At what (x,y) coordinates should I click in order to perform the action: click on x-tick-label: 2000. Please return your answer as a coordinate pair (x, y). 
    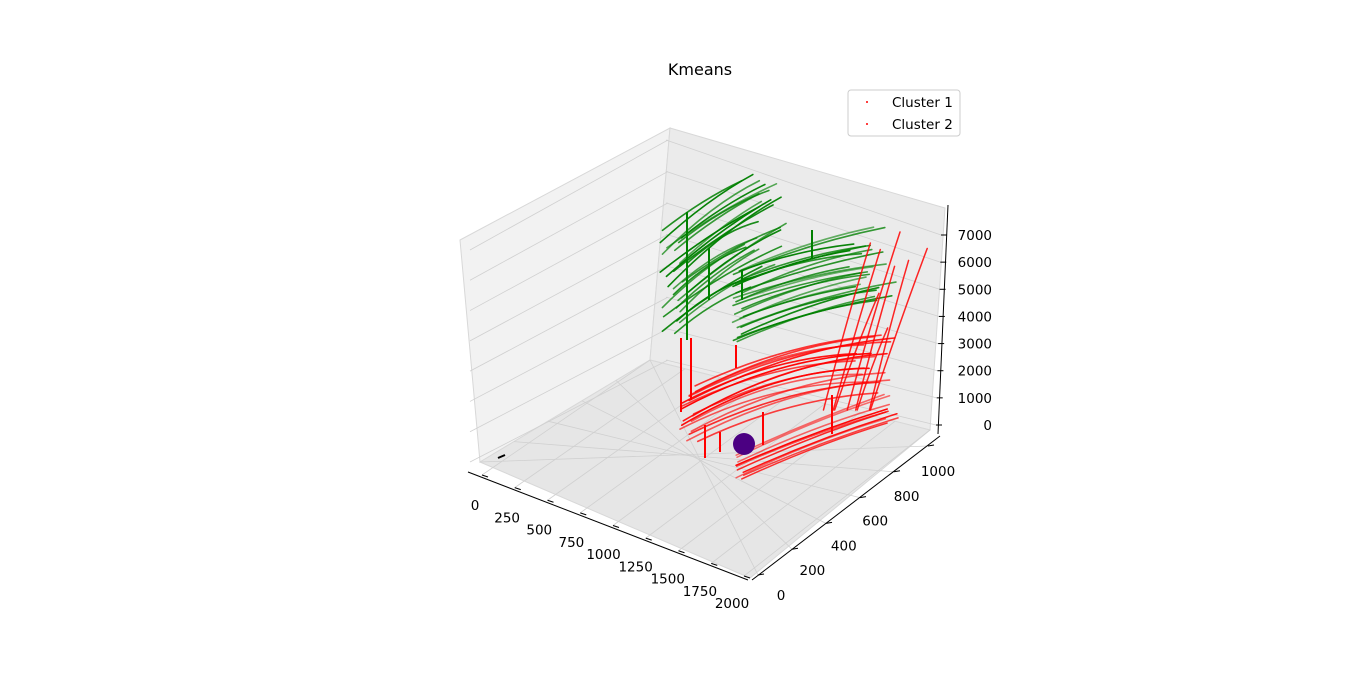
    Looking at the image, I should click on (732, 604).